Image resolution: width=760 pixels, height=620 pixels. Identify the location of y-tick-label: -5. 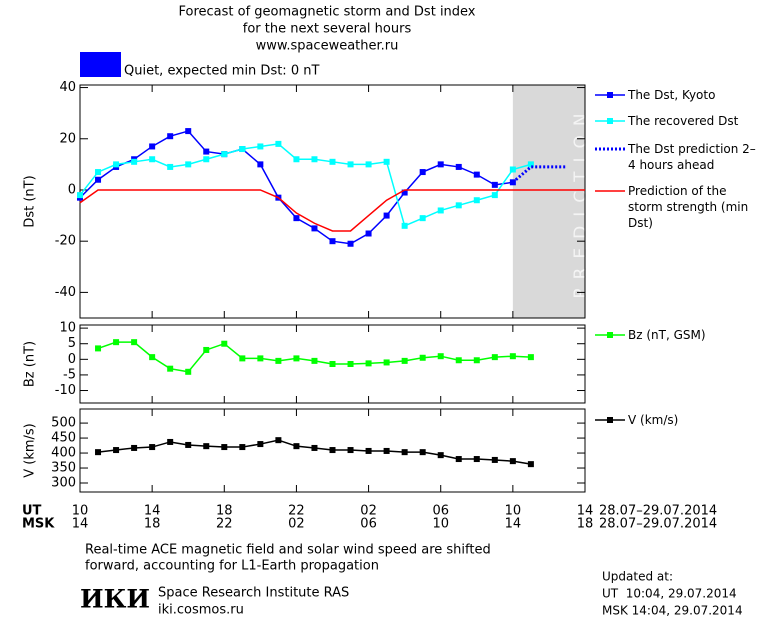
(69, 374).